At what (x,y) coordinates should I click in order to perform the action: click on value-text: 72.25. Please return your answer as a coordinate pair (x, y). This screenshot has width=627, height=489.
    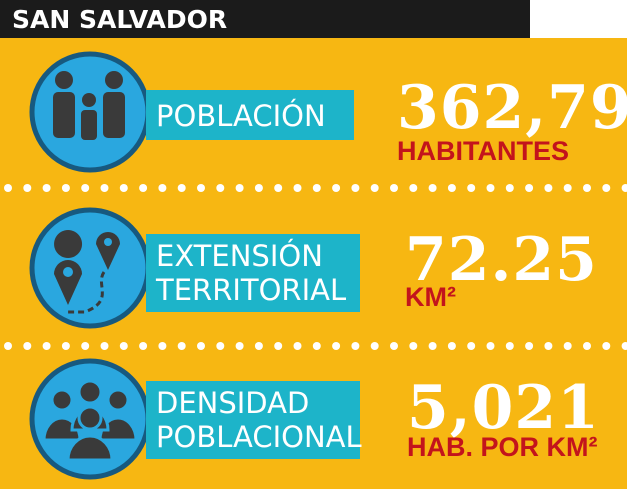
    Looking at the image, I should click on (501, 260).